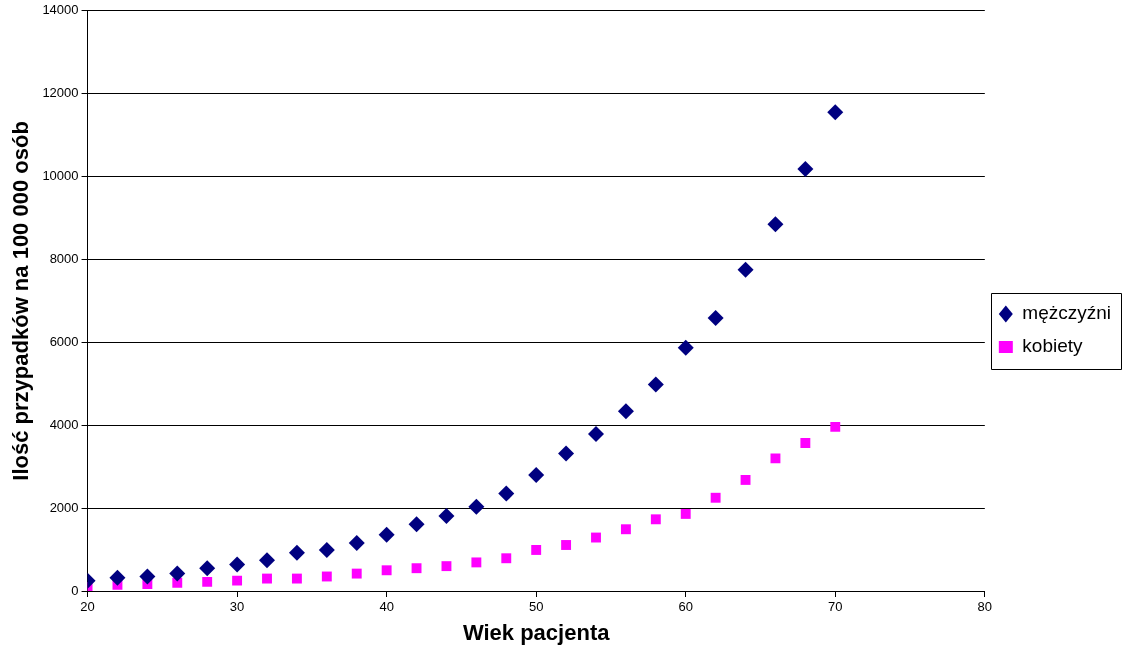 This screenshot has width=1133, height=656. I want to click on x-tick-label: 40, so click(386, 607).